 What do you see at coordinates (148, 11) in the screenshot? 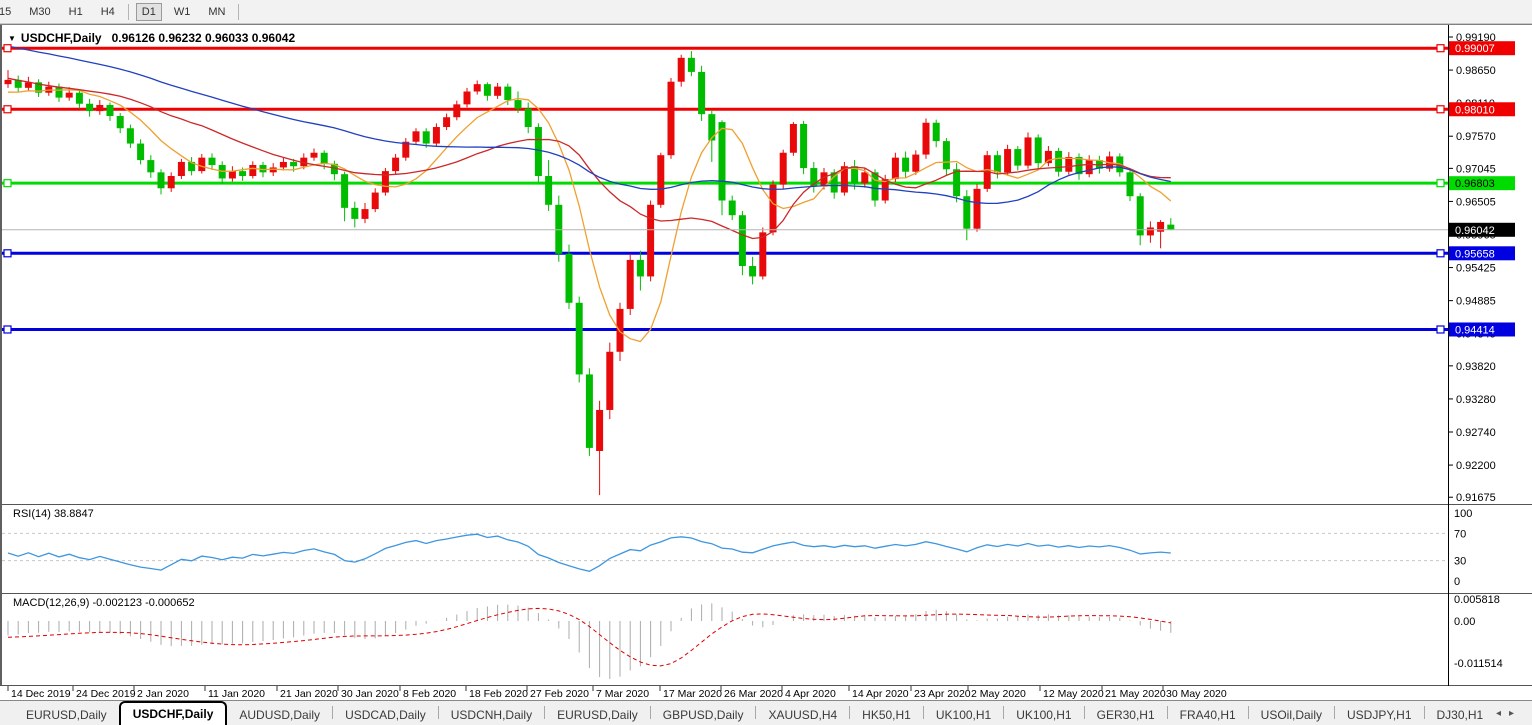
I see `timeframe-button-D1: D1` at bounding box center [148, 11].